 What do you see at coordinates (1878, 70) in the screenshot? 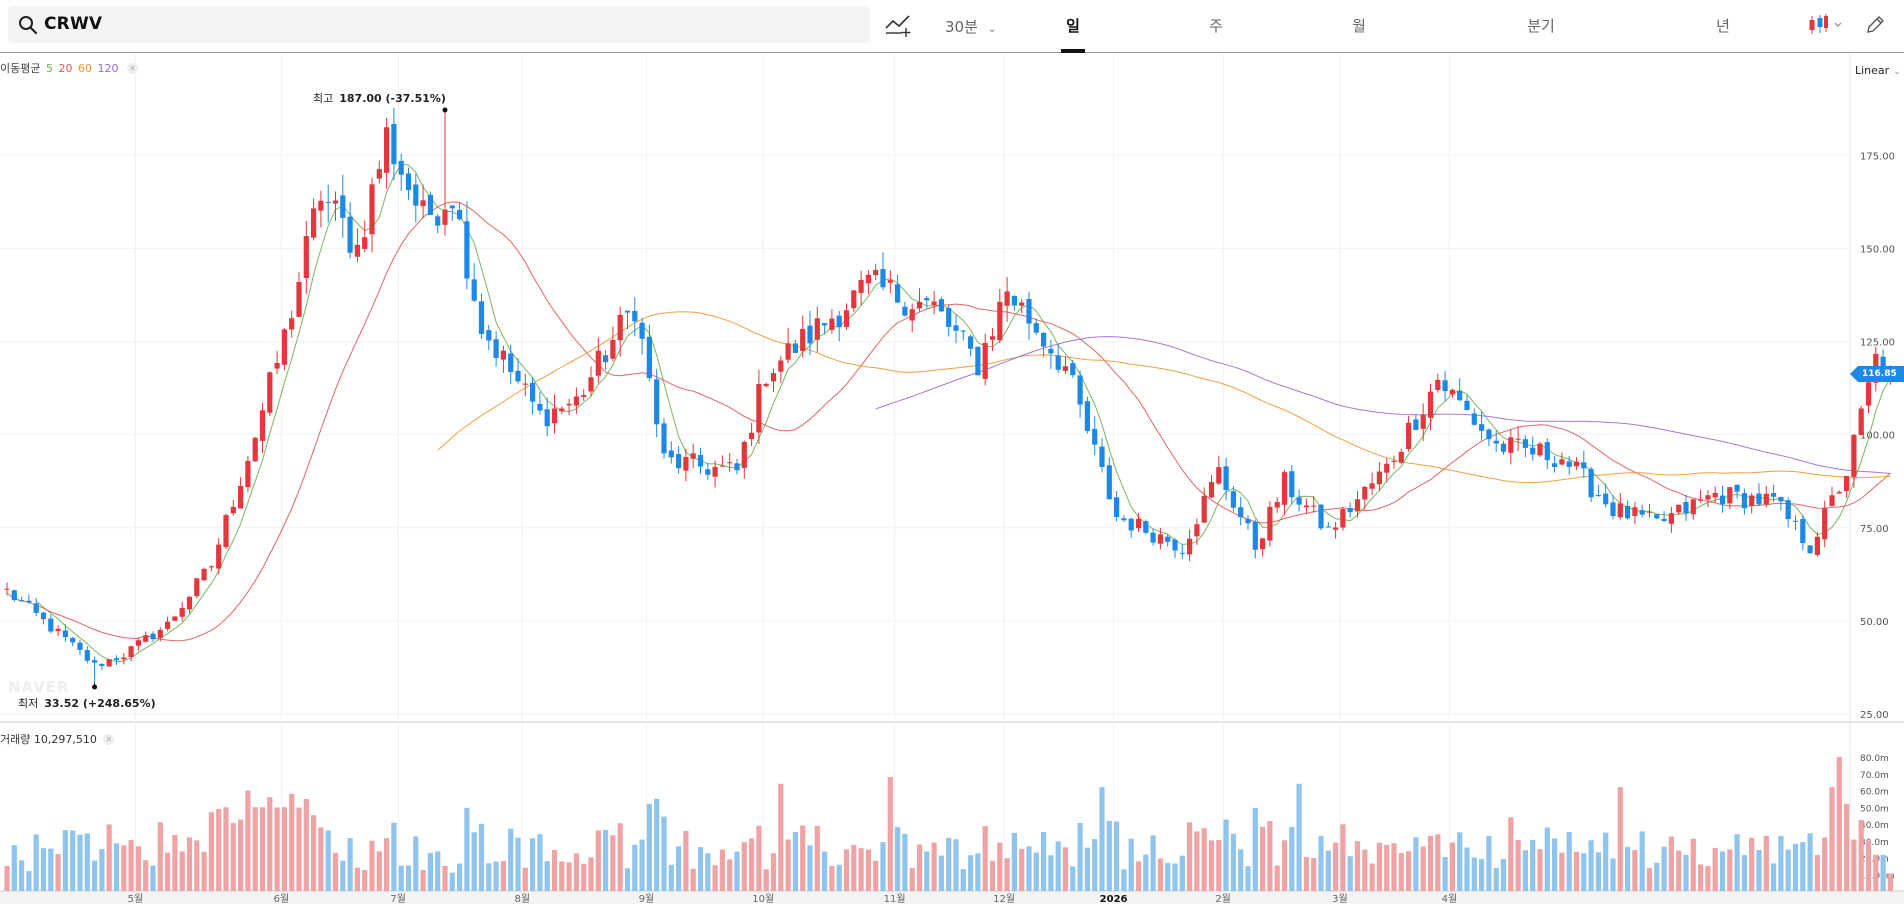
I see `scale-select: Linear ⌄` at bounding box center [1878, 70].